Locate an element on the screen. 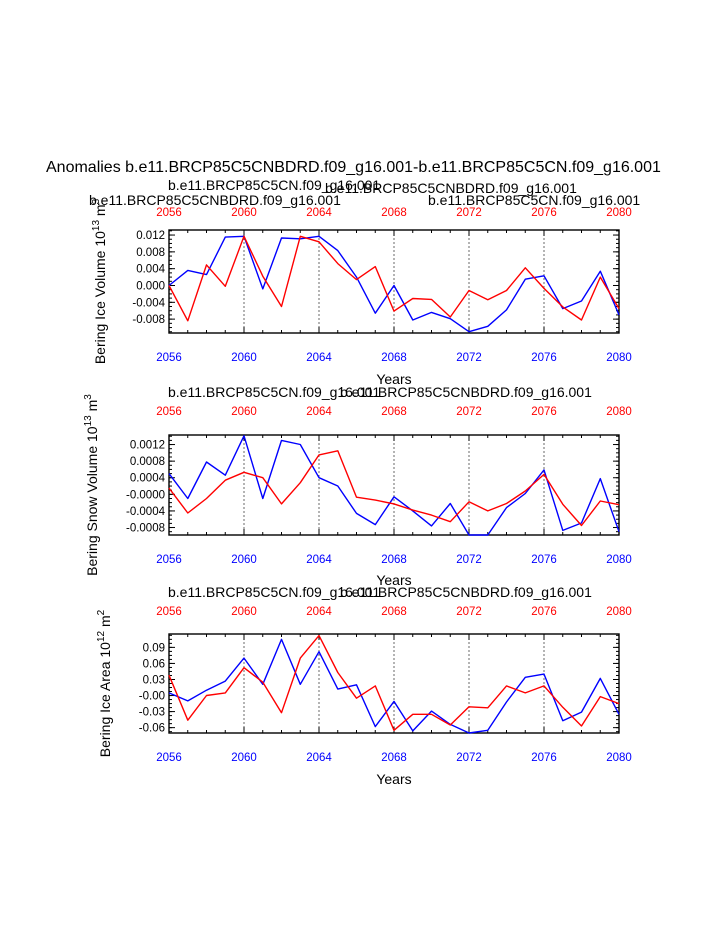 Image resolution: width=723 pixels, height=935 pixels. y-axis-label: Bering Ice Volume 1013 m3 is located at coordinates (99, 281).